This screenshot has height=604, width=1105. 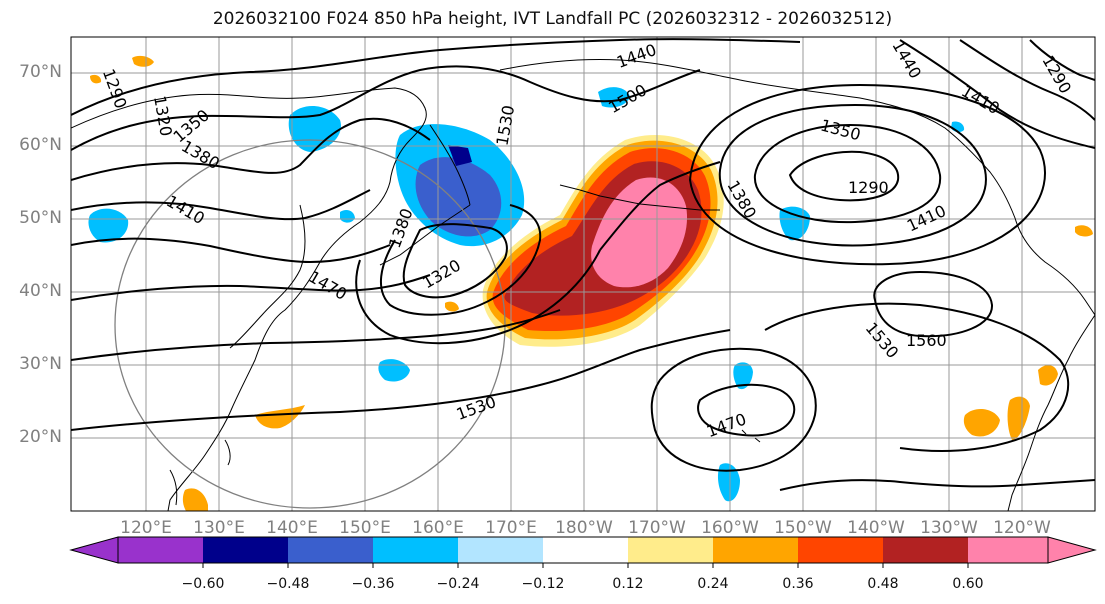 What do you see at coordinates (628, 584) in the screenshot?
I see `colorbar-tick-label: 0.12` at bounding box center [628, 584].